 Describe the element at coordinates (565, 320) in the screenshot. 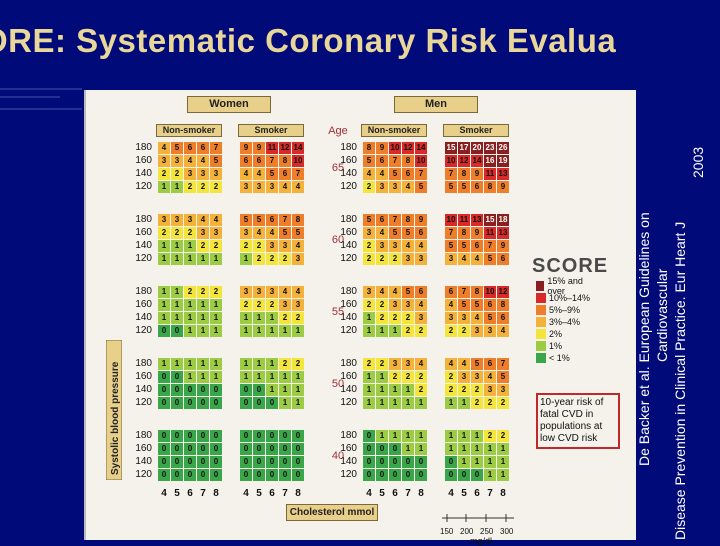

I see `risk-legend: 15% and over 10%–14% 5%–9% 3%–4% 2% 1% < 1%` at that location.